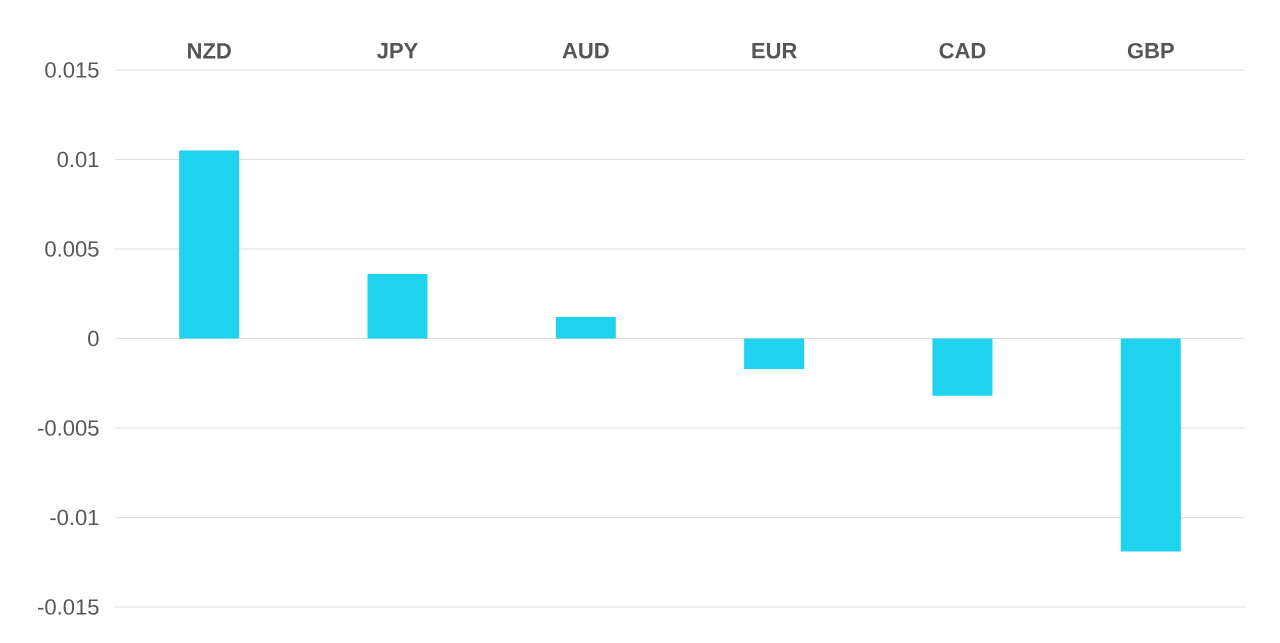 The height and width of the screenshot is (643, 1280). Describe the element at coordinates (585, 51) in the screenshot. I see `x-tick-label: AUD` at that location.